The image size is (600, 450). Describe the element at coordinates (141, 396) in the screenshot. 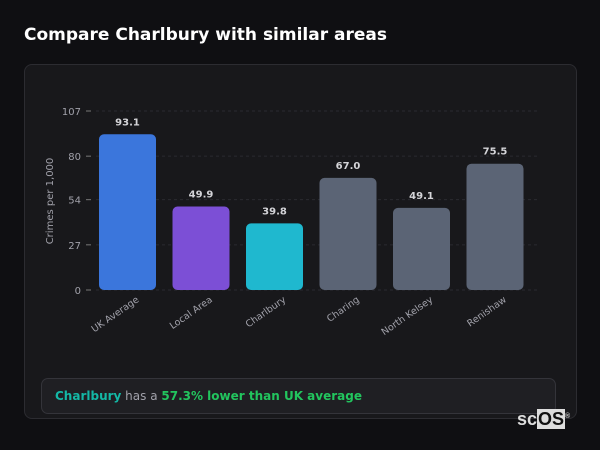

I see `summary-text: has a` at that location.